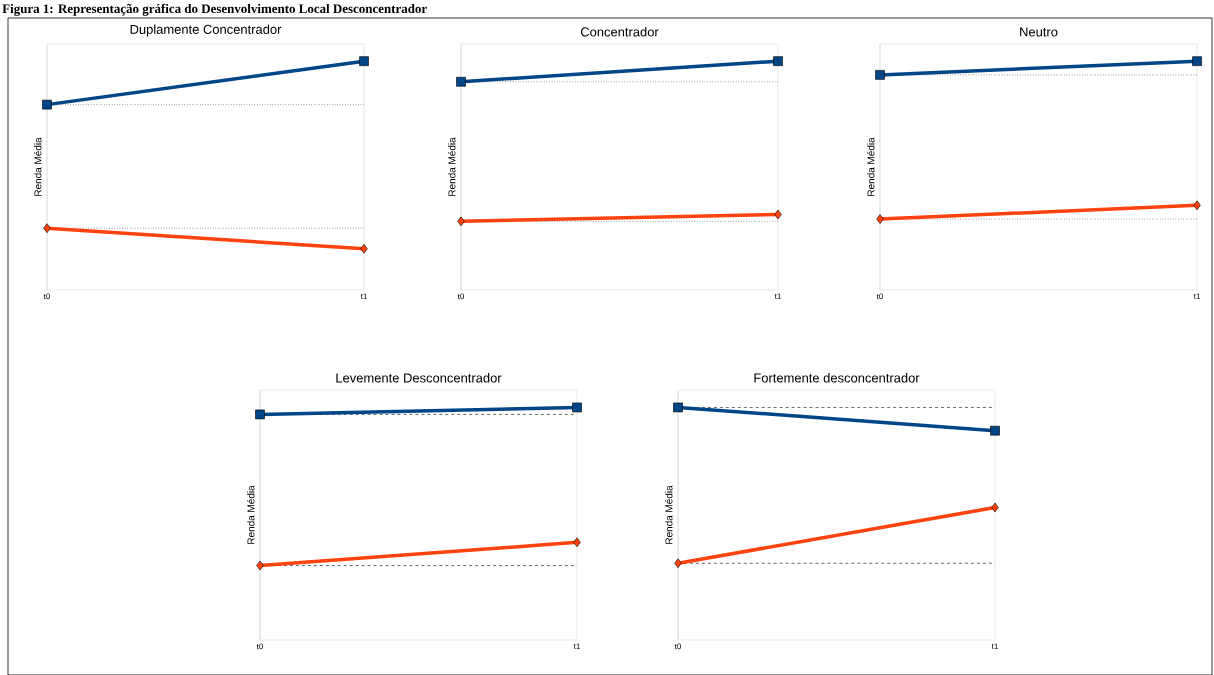 The width and height of the screenshot is (1214, 675). I want to click on chart-title: Levemente Desconcentrador, so click(419, 377).